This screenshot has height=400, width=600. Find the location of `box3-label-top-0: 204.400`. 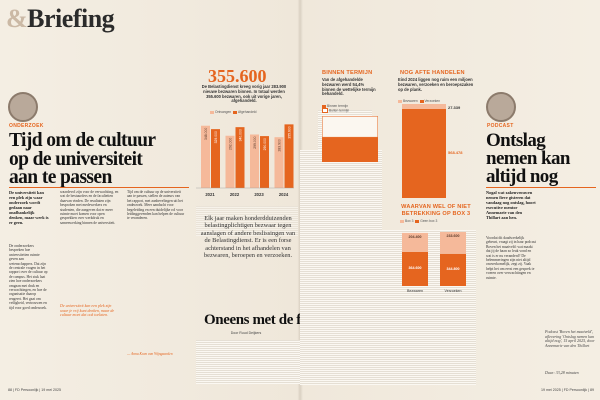

box3-label-top-0: 204.400 is located at coordinates (415, 237).